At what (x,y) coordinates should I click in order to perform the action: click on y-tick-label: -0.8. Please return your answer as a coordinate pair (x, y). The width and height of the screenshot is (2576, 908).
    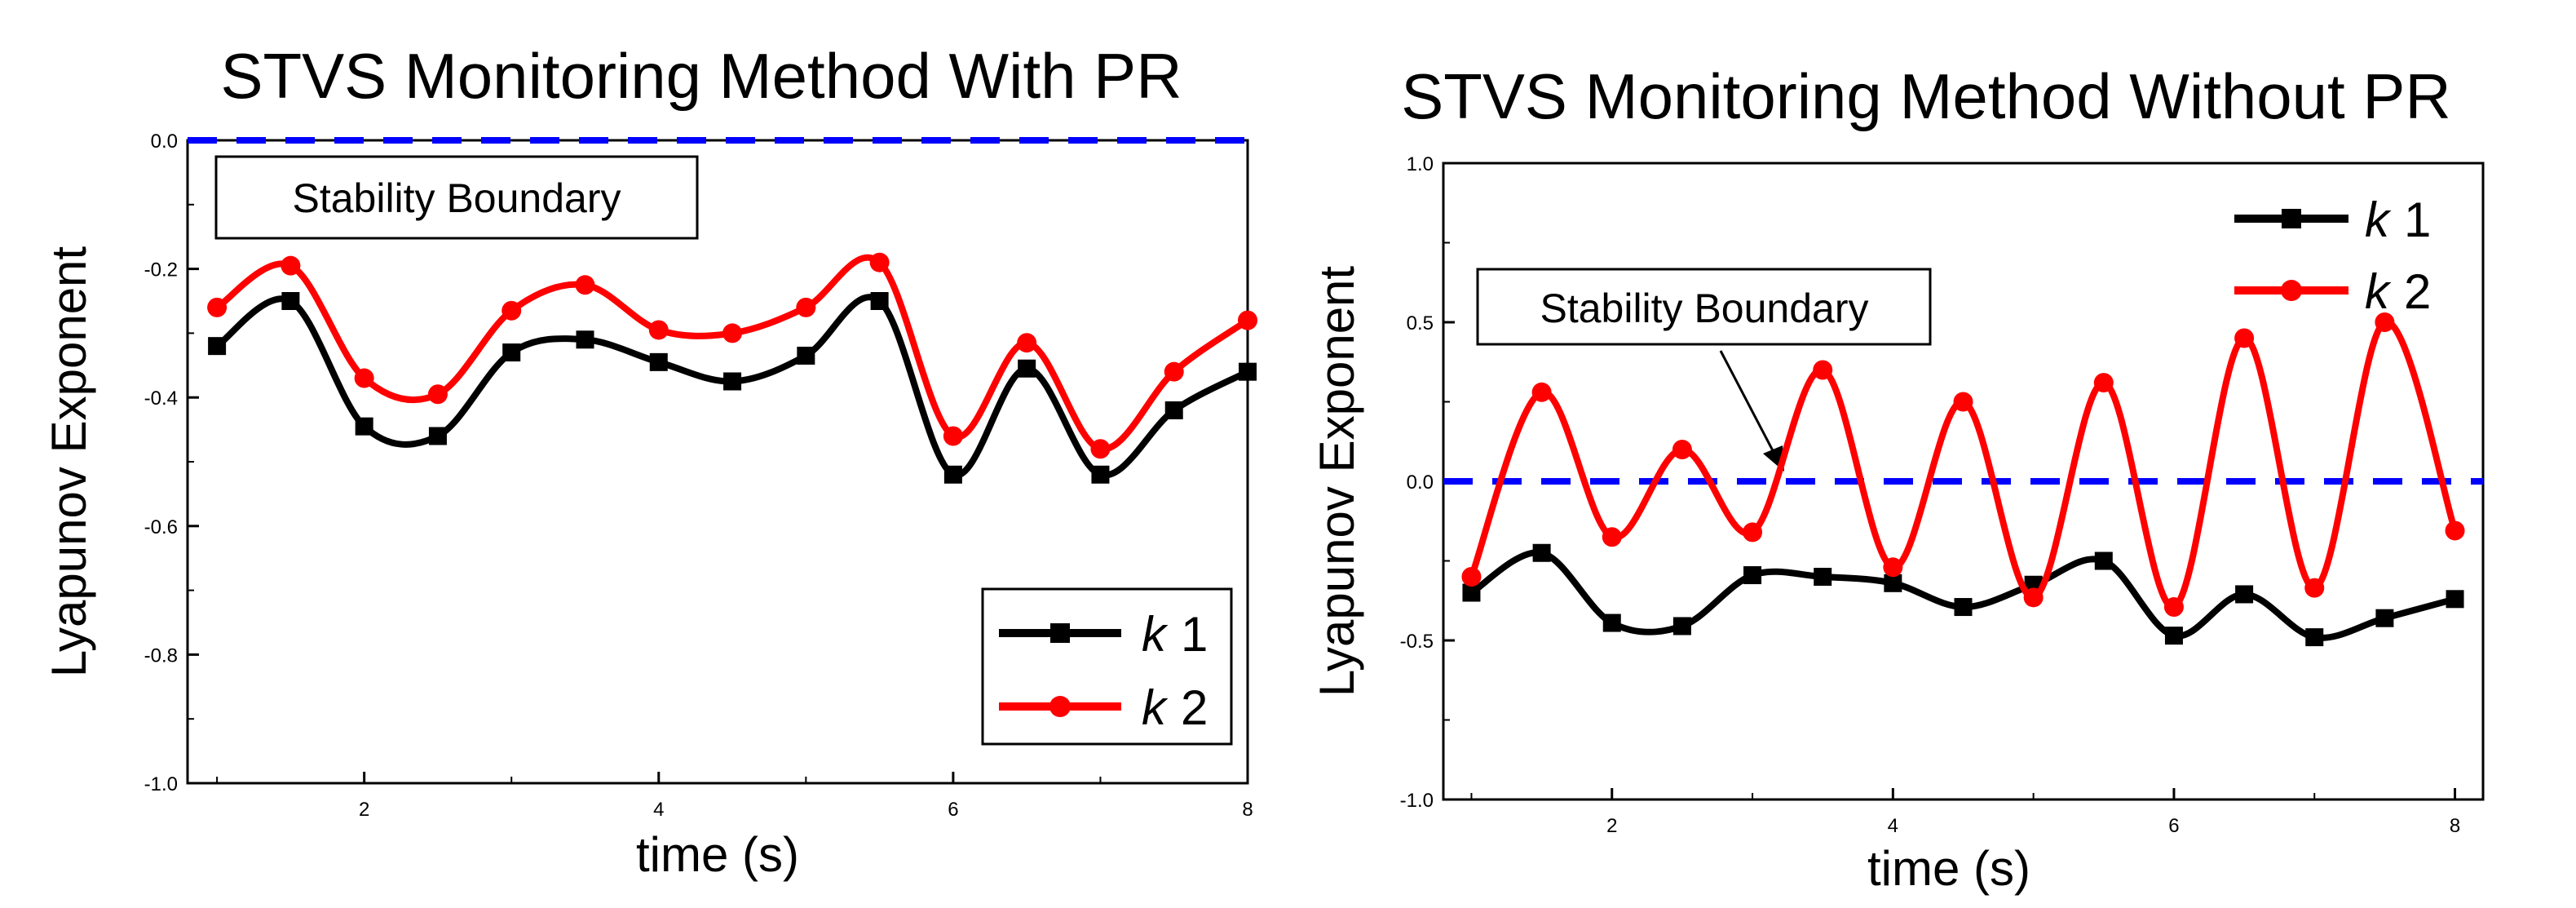
    Looking at the image, I should click on (161, 655).